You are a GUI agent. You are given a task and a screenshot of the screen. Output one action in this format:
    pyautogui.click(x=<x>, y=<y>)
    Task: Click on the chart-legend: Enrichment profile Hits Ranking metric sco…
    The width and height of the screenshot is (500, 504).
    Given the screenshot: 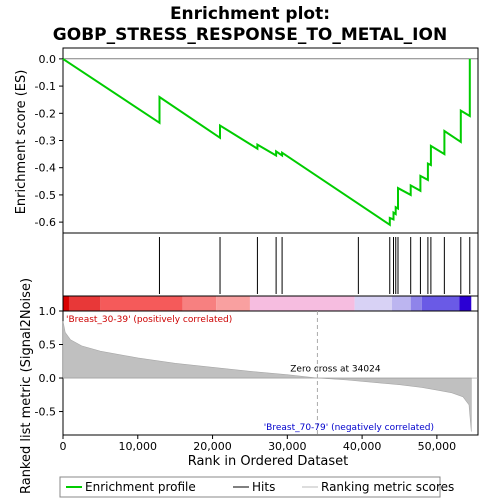 What is the action you would take?
    pyautogui.click(x=256, y=487)
    